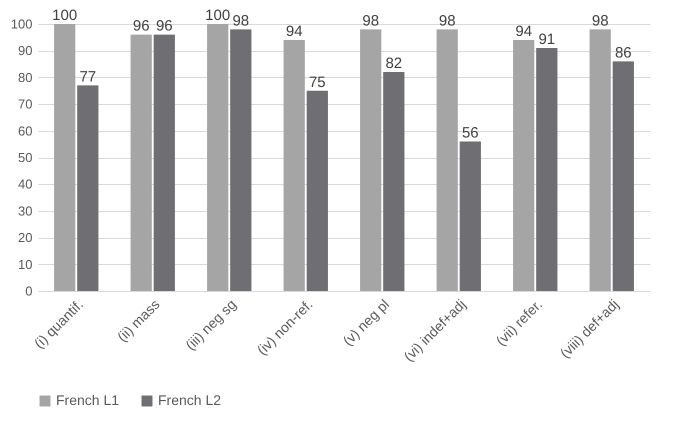 The width and height of the screenshot is (692, 429). Describe the element at coordinates (317, 82) in the screenshot. I see `data-label: 75` at that location.